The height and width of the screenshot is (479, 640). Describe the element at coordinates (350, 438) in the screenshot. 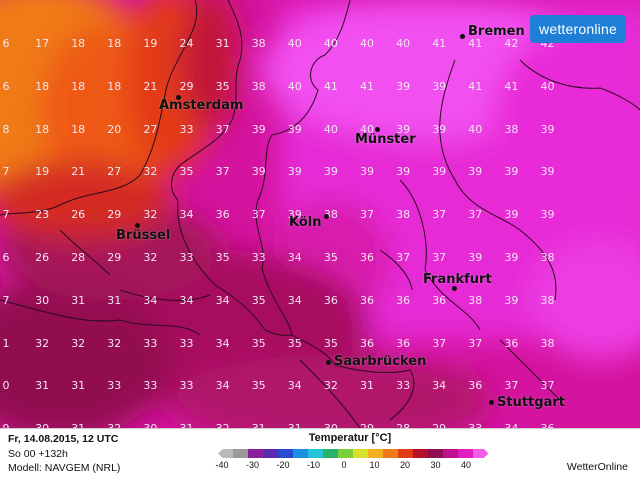

I see `legend-title: Temperatur [°C]` at that location.